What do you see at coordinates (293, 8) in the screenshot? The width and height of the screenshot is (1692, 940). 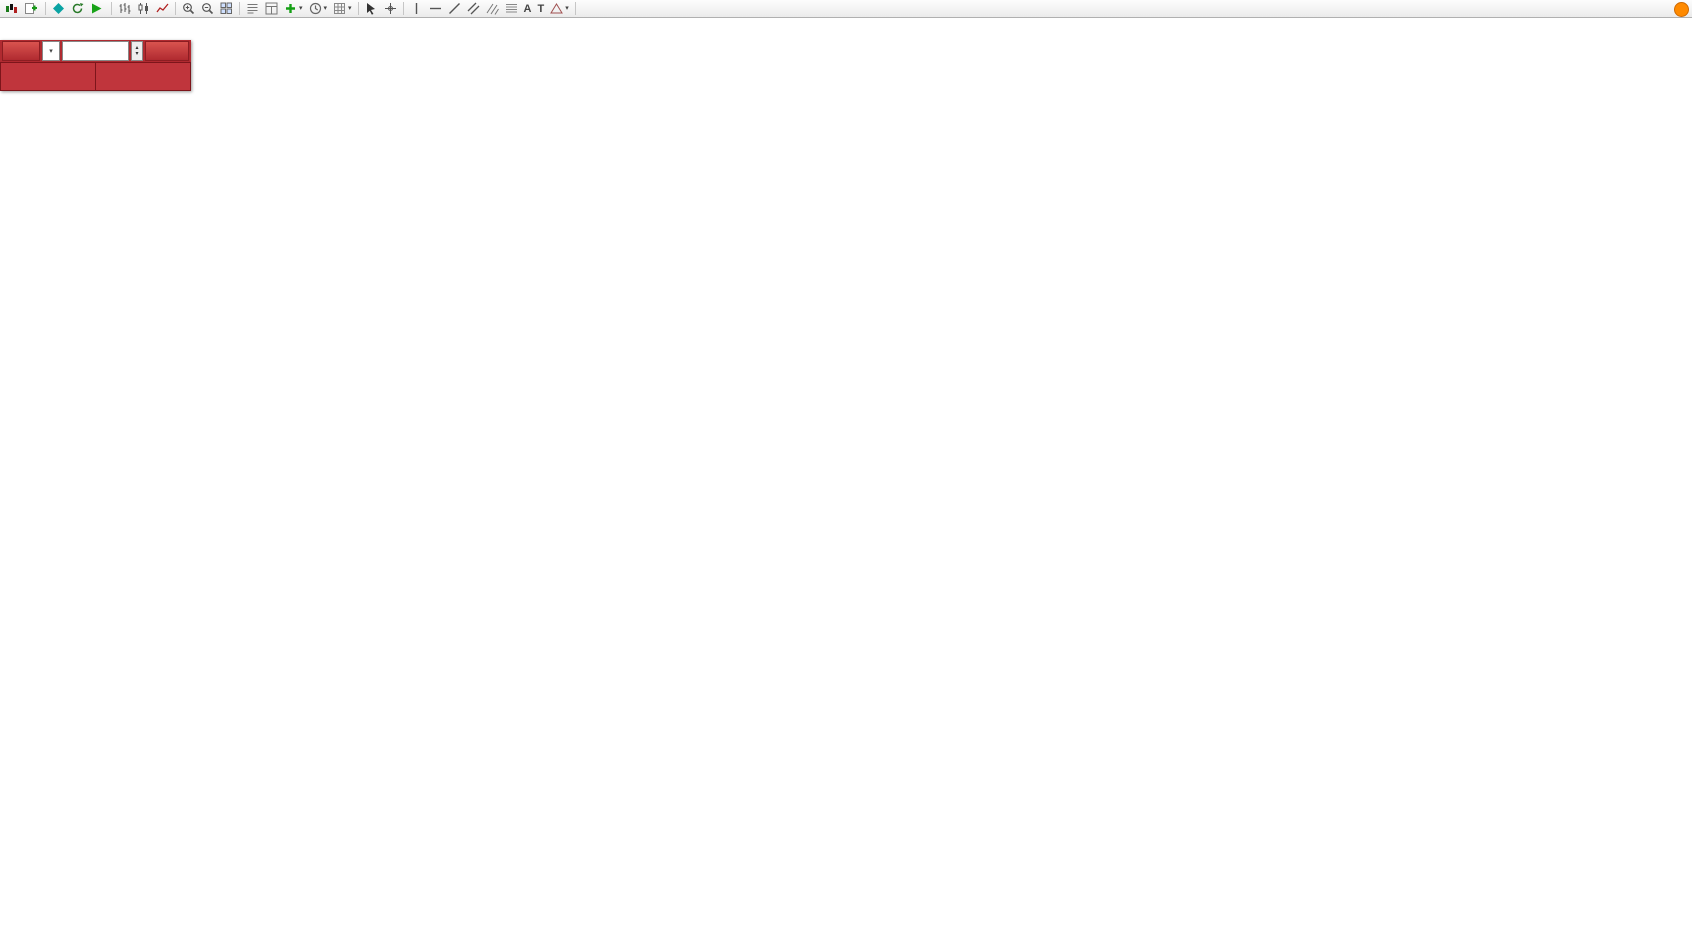 I see `add-indicator-button: ▾` at bounding box center [293, 8].